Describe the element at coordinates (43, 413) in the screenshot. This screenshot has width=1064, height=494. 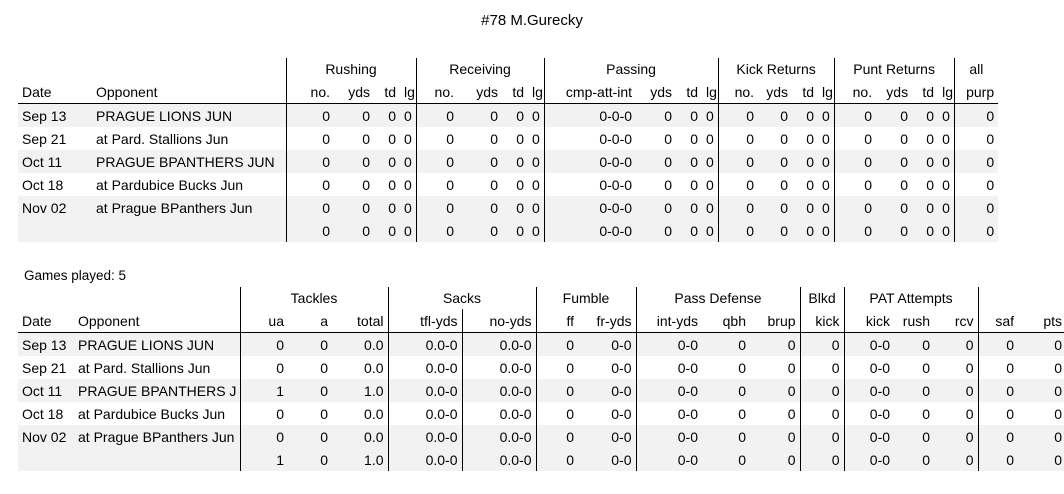
I see `table-cell: Oct 18` at that location.